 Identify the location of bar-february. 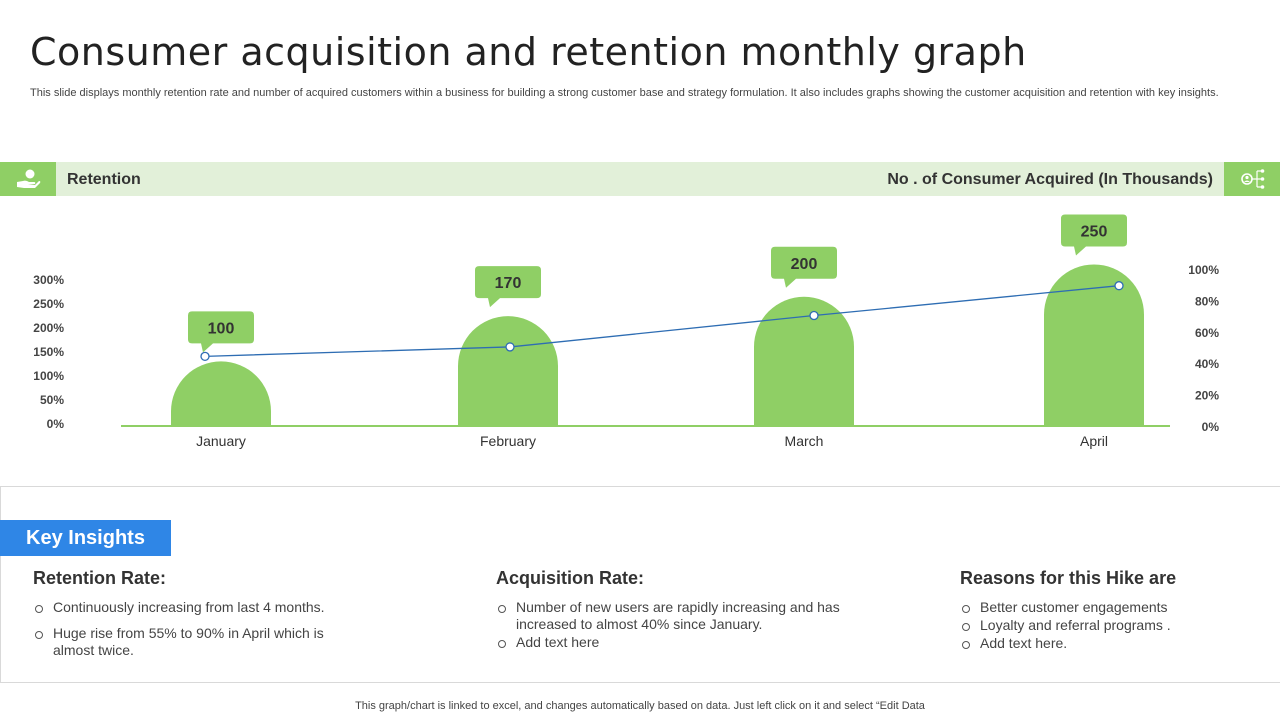
(508, 371).